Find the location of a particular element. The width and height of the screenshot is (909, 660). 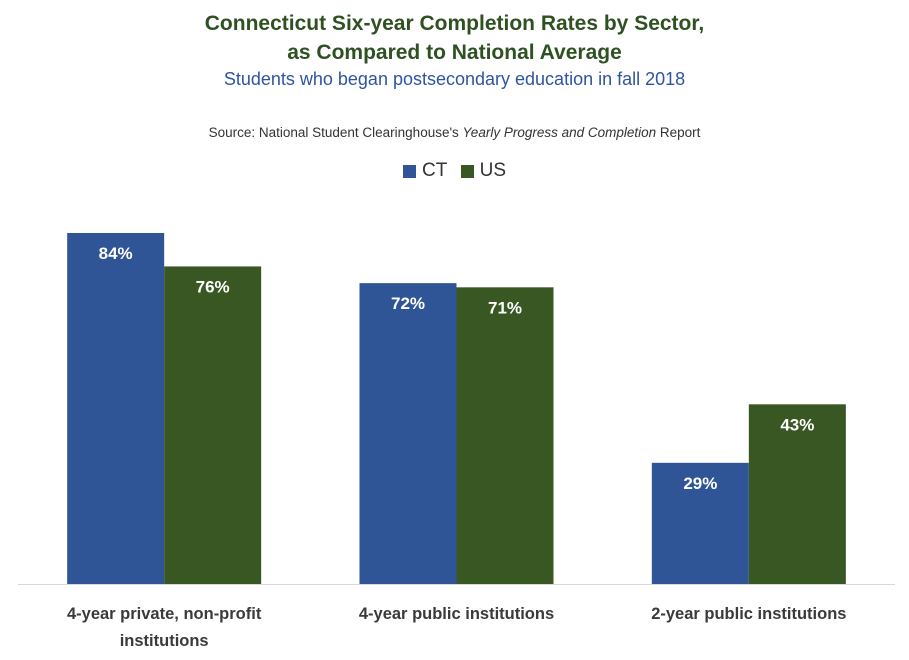

data-label-us-0: 76% is located at coordinates (213, 286).